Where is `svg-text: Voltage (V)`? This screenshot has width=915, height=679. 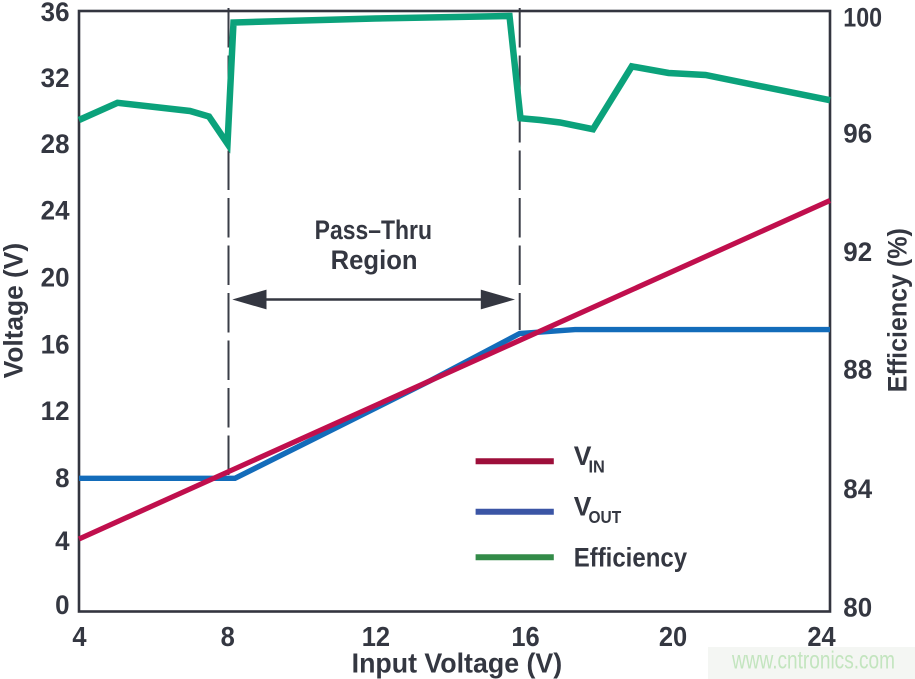 svg-text: Voltage (V) is located at coordinates (14, 310).